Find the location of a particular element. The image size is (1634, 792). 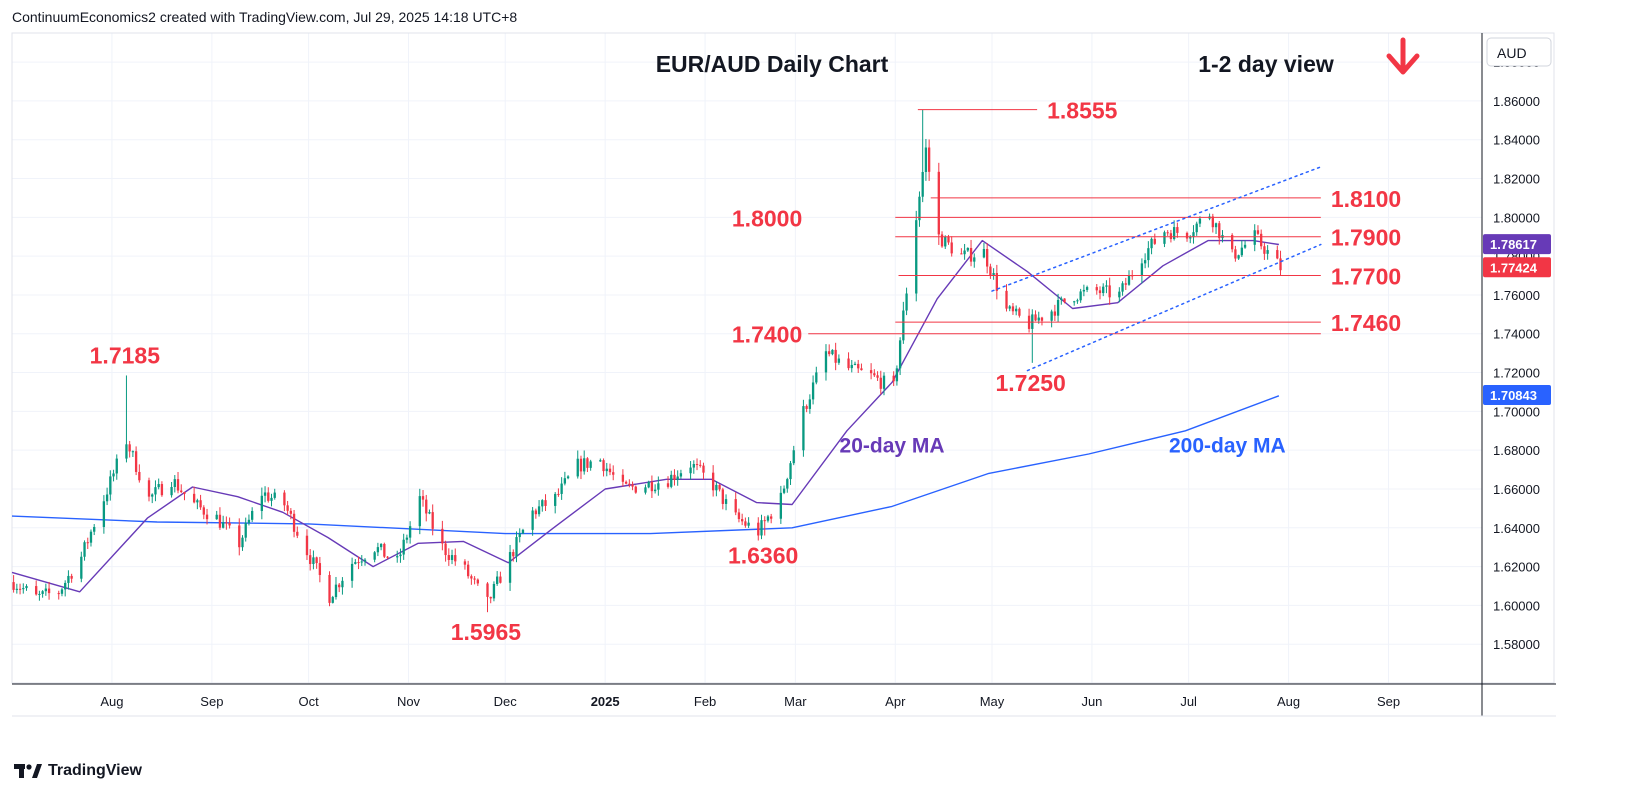

price-tag-label: 1.77424 is located at coordinates (1514, 267).